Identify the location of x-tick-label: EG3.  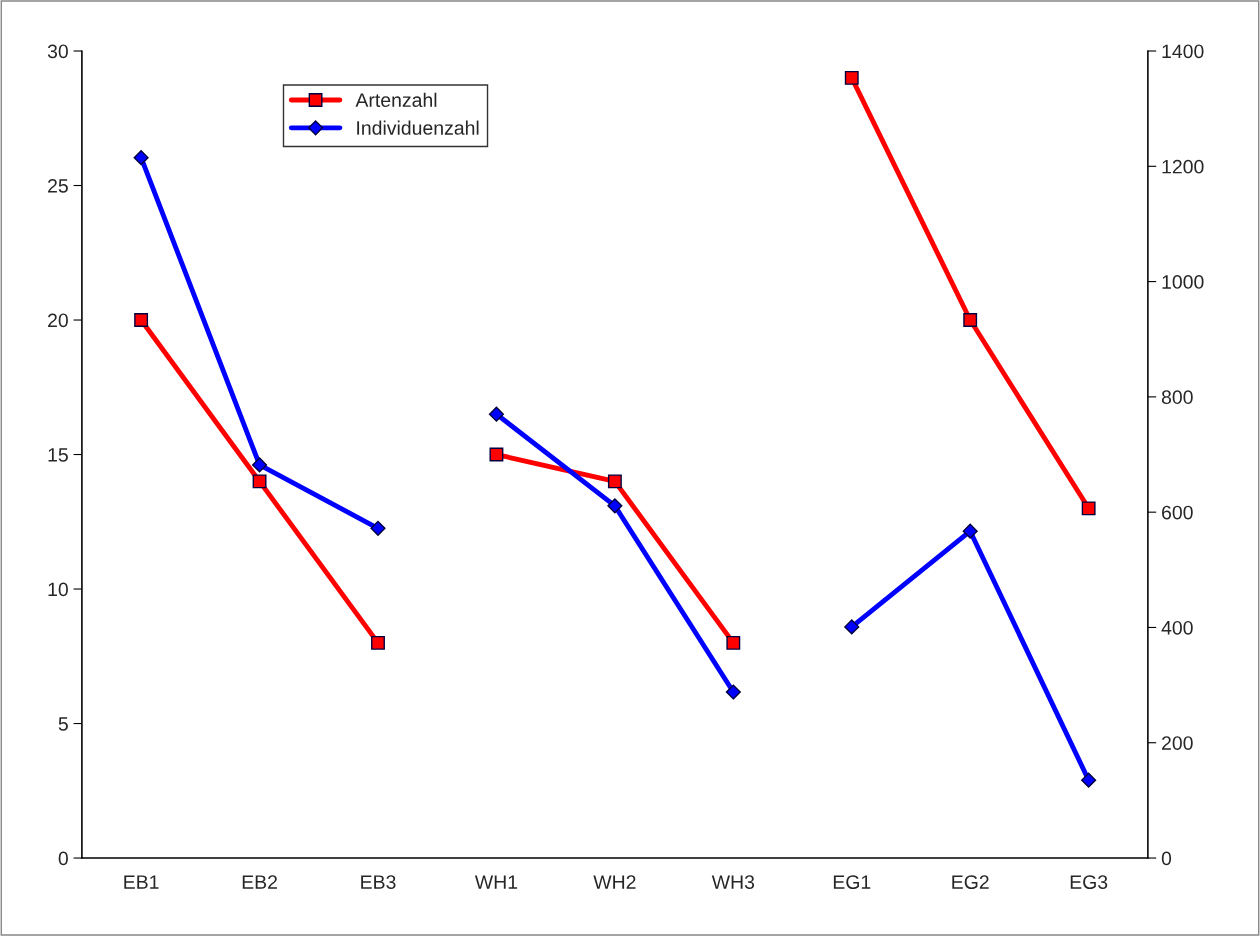
(1089, 882).